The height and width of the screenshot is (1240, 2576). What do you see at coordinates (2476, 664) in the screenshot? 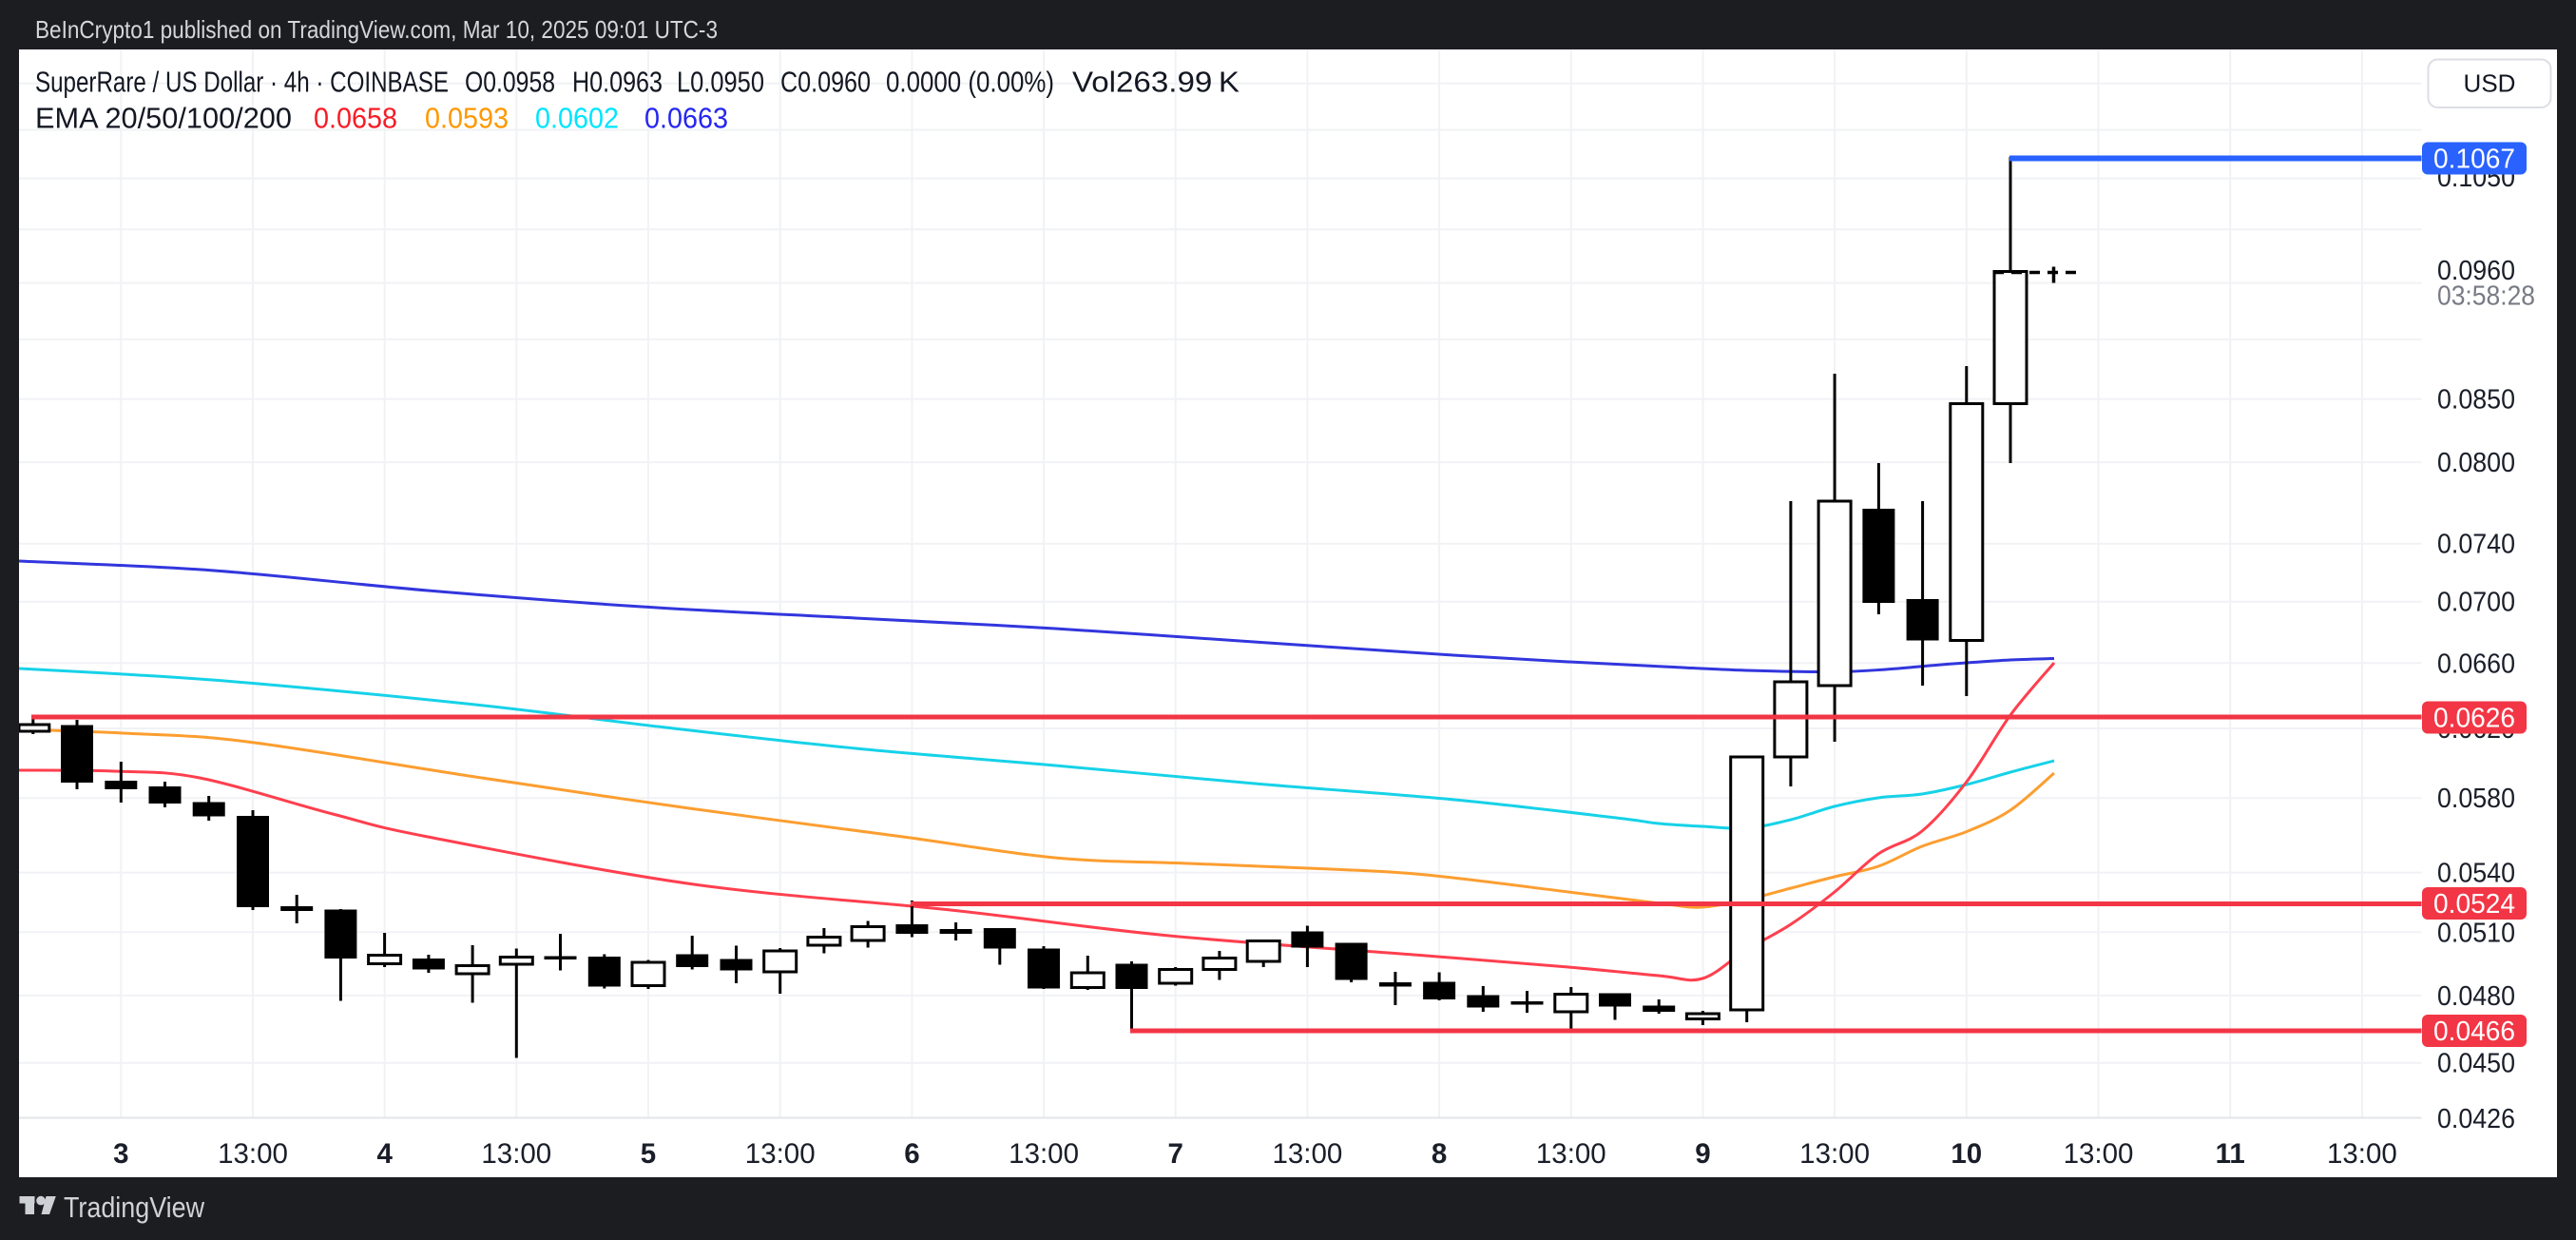
I see `svg-text: 0.0660` at bounding box center [2476, 664].